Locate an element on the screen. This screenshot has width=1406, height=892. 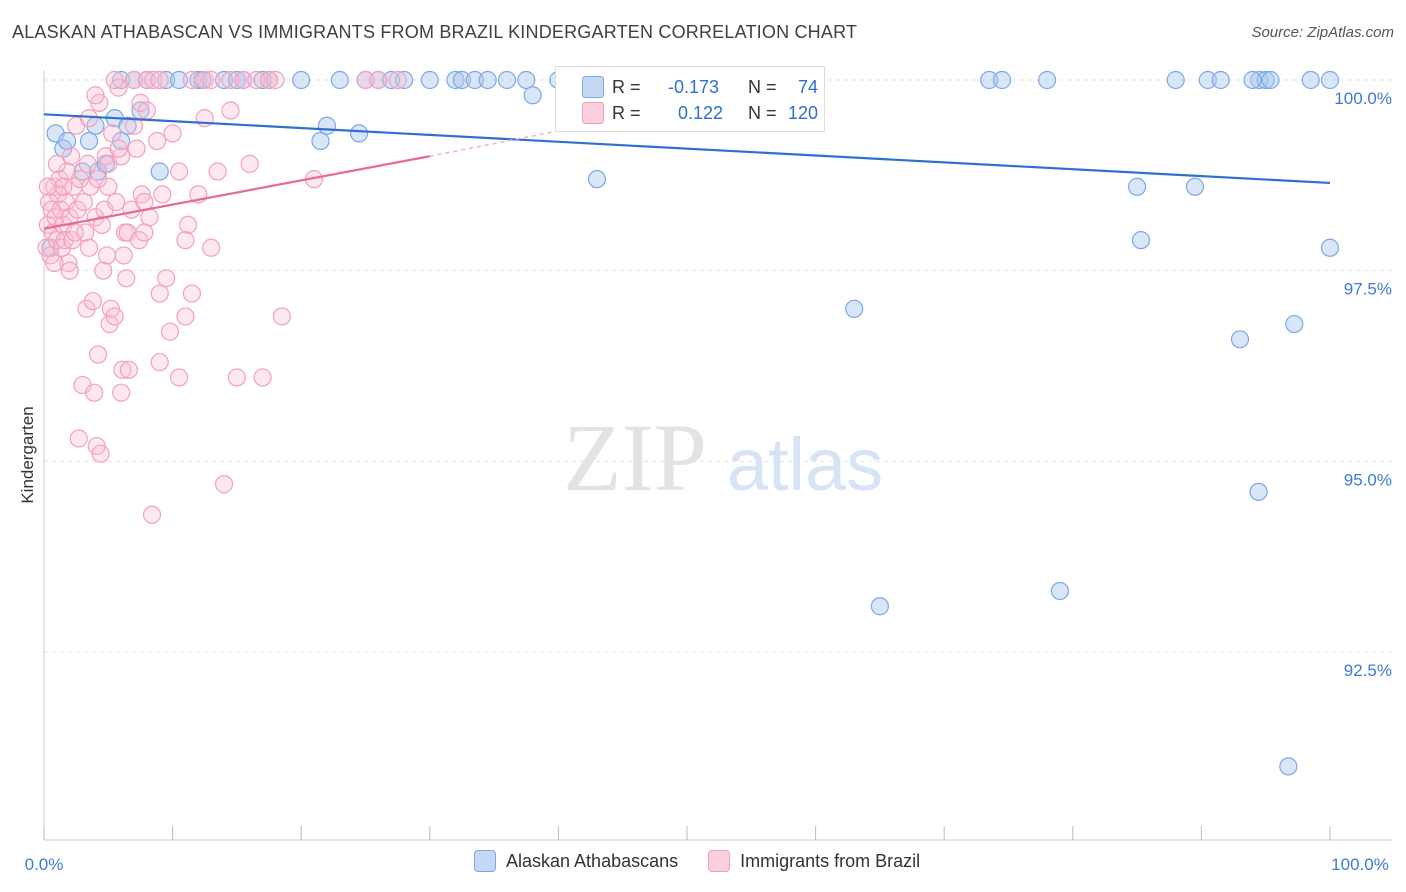
legend-label-brazil: Immigrants from Brazil is located at coordinates (830, 860).